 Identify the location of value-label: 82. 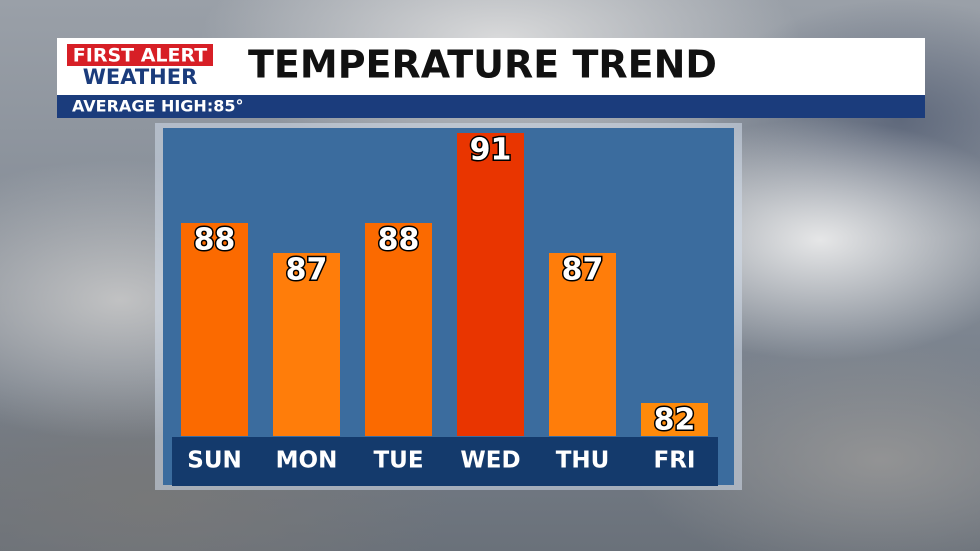
(675, 420).